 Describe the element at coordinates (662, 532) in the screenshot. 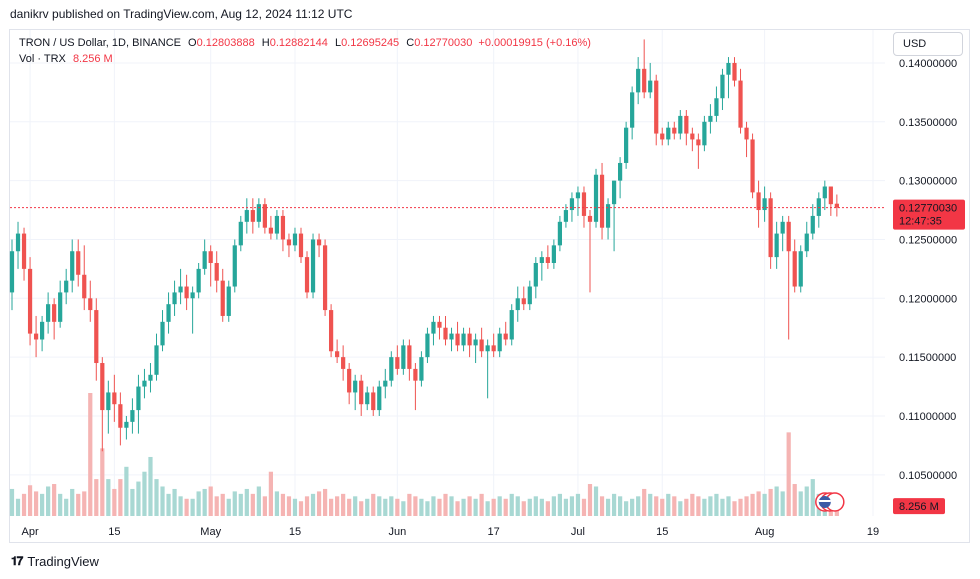

I see `x-tick-label-7: 15` at that location.